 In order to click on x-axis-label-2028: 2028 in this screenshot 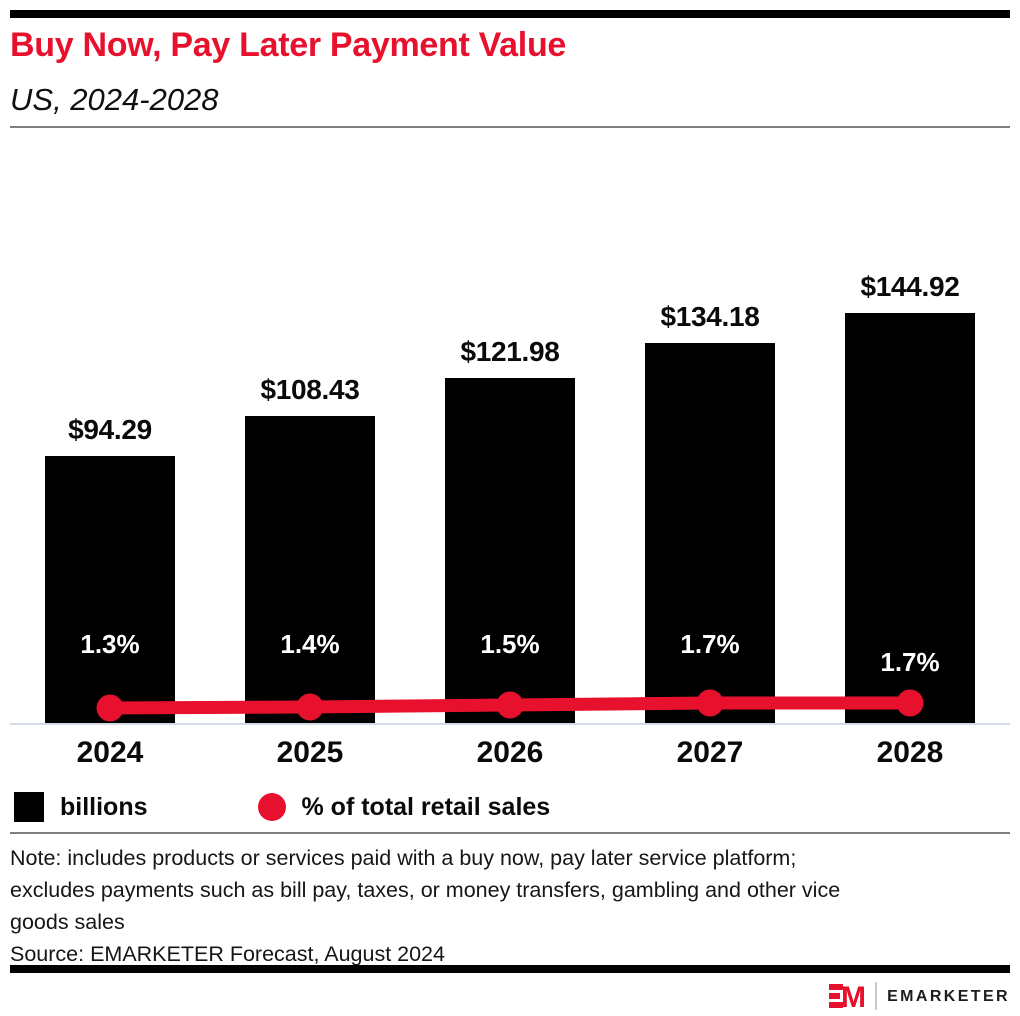, I will do `click(910, 752)`.